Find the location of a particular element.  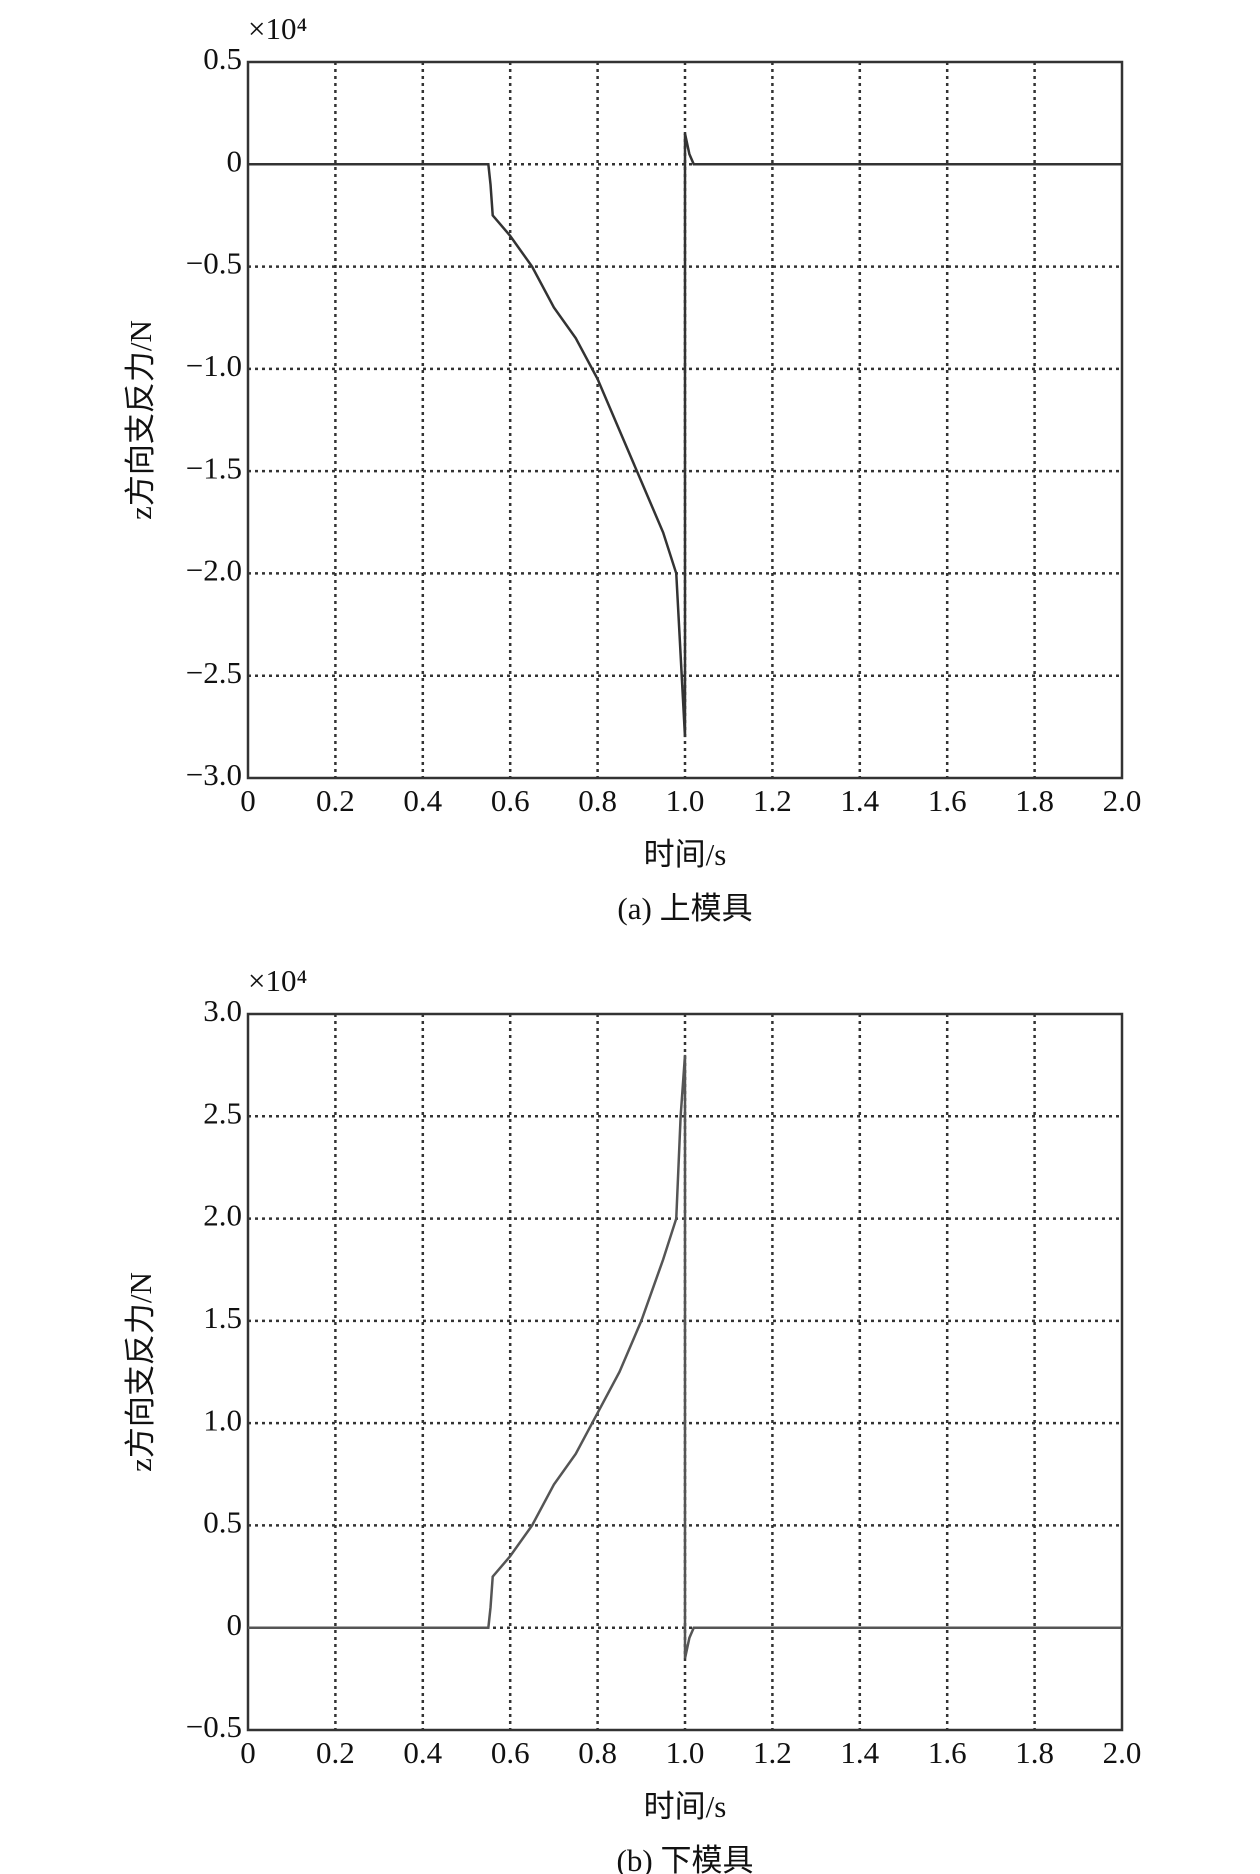

y-tick-label: −3.0 is located at coordinates (214, 774).